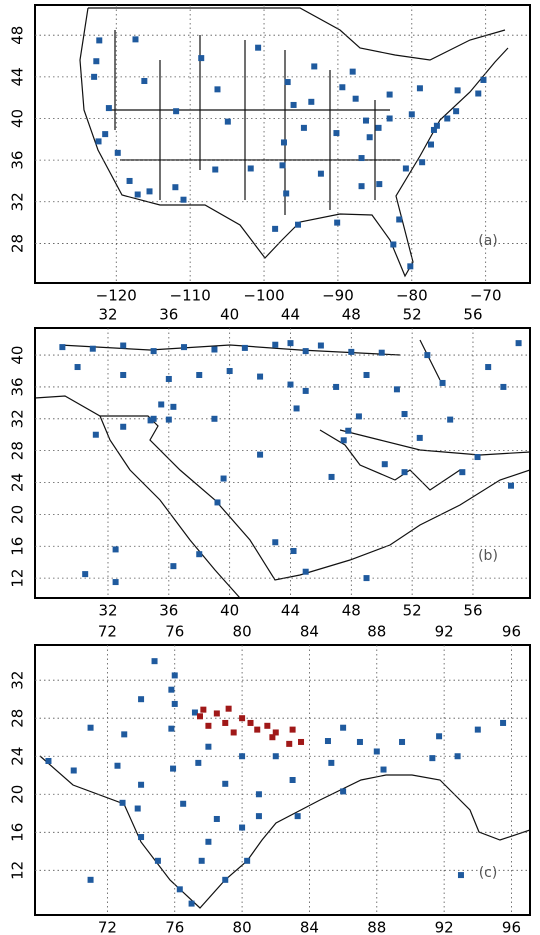 This screenshot has width=540, height=935. I want to click on panel-label: (c), so click(488, 873).